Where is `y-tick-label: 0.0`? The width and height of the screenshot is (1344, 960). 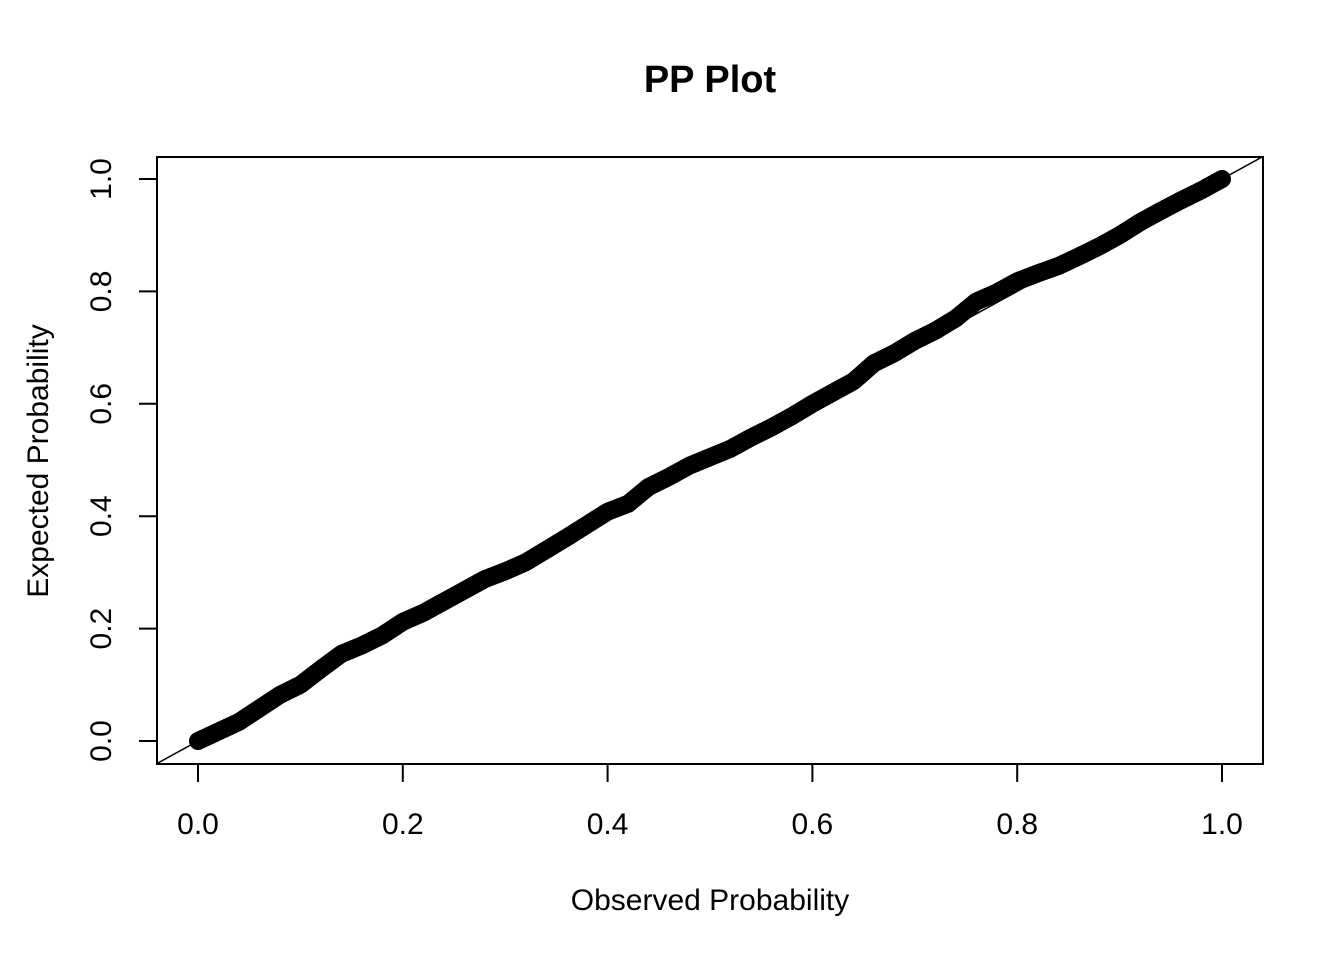 y-tick-label: 0.0 is located at coordinates (101, 741).